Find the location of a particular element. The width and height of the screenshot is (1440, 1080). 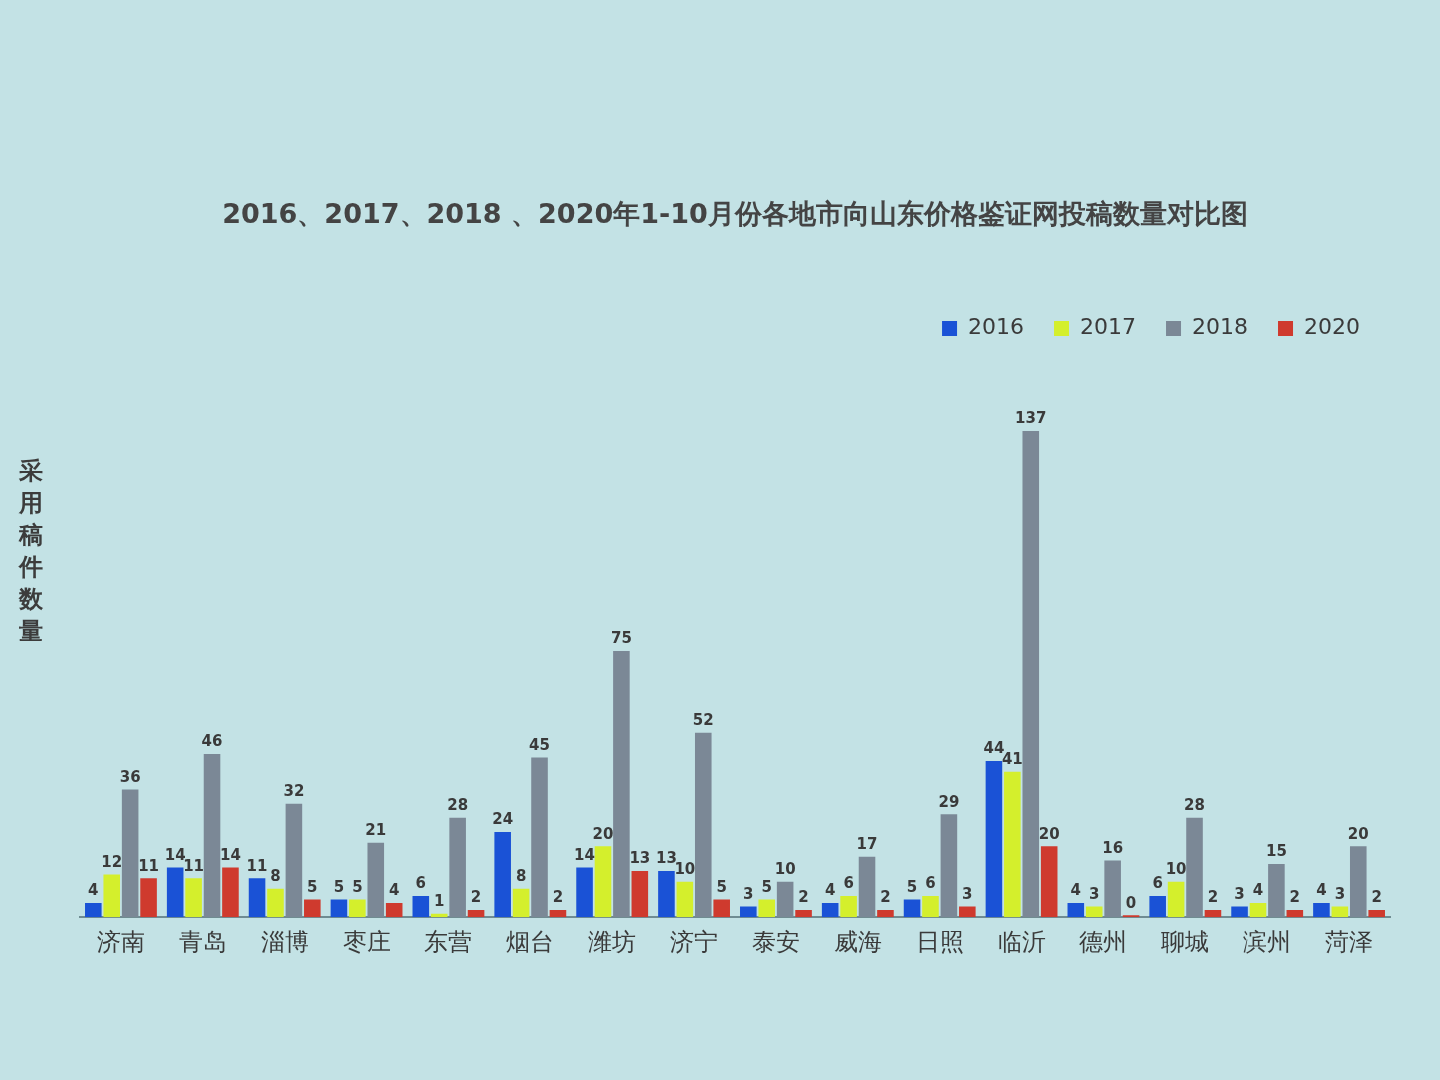

legend-label: 2020 is located at coordinates (1332, 327).